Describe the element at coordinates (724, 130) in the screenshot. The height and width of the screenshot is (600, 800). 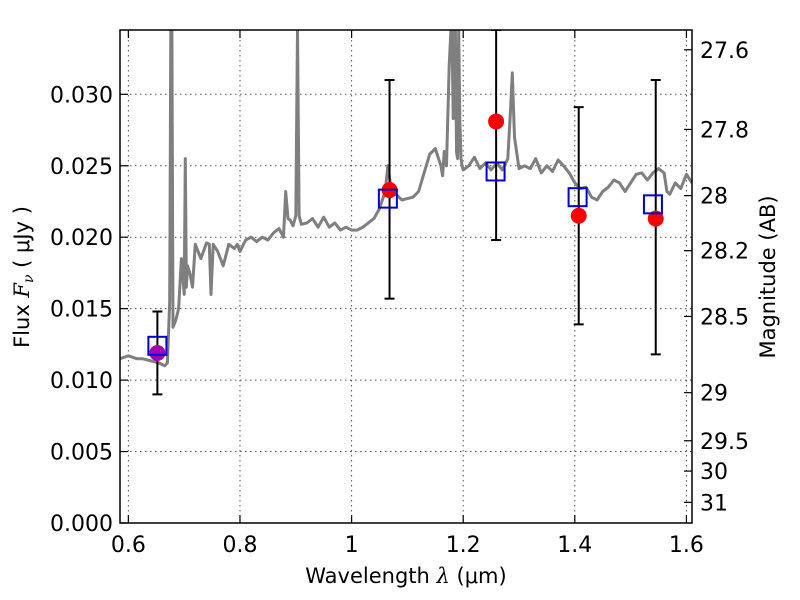
I see `magnitude-tick-label: 27.8` at that location.